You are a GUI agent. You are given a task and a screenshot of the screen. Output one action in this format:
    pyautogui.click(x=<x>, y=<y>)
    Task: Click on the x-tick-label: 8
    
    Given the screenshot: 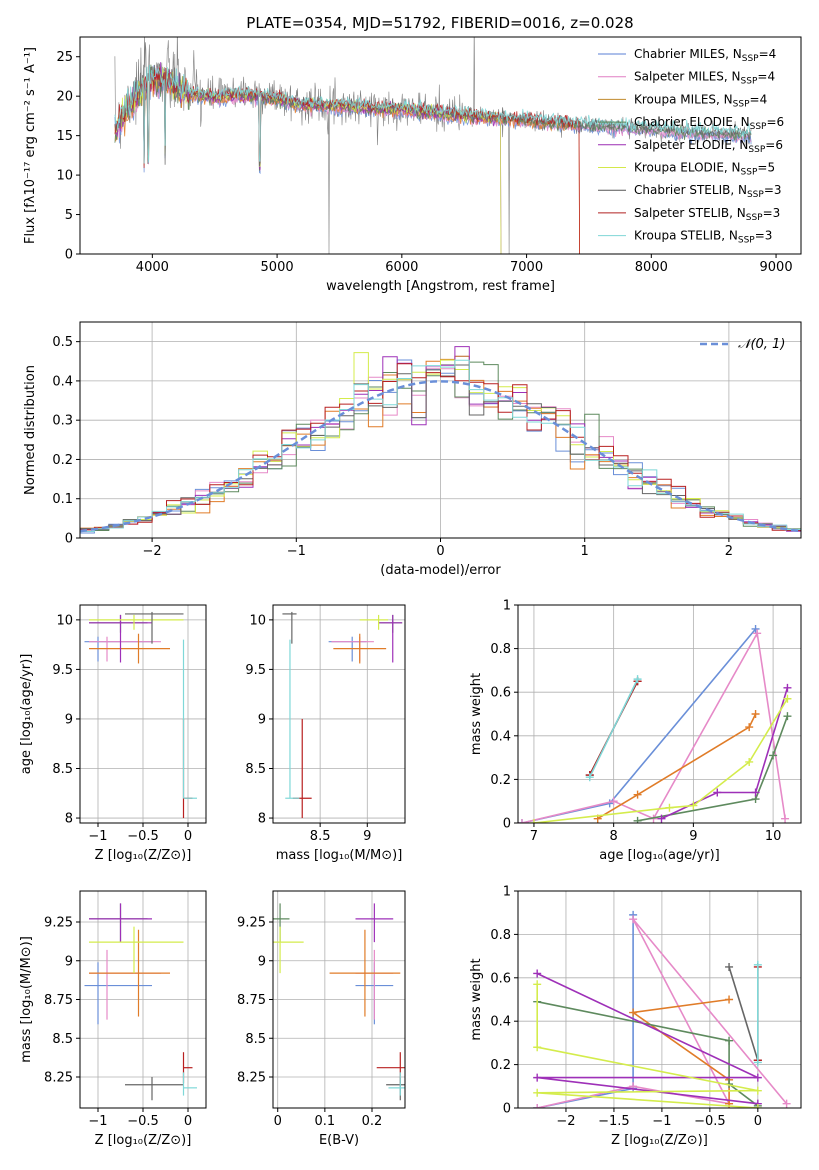 What is the action you would take?
    pyautogui.click(x=614, y=836)
    